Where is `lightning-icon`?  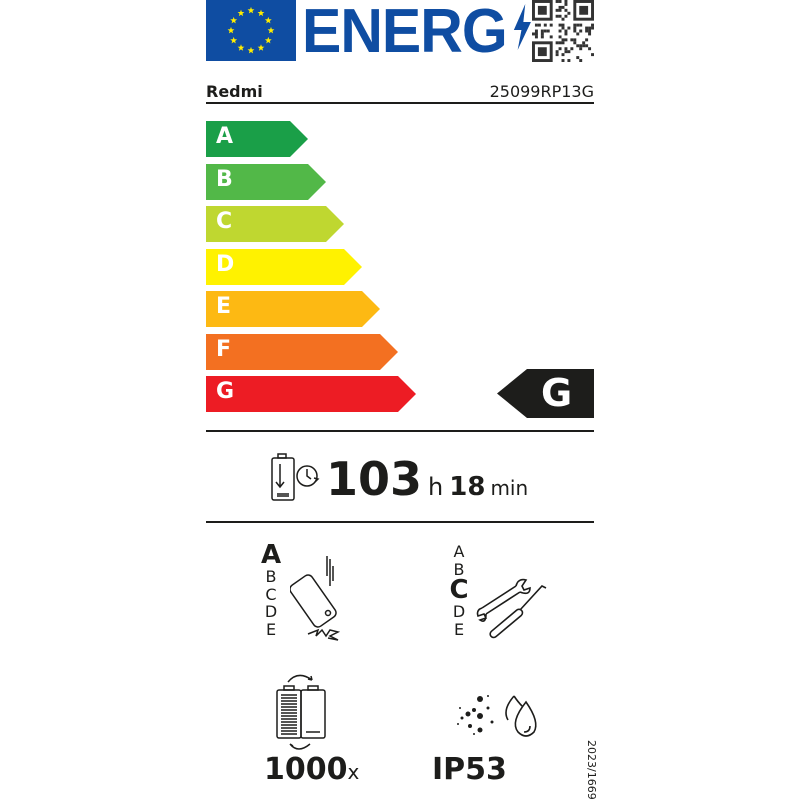
lightning-icon is located at coordinates (523, 27).